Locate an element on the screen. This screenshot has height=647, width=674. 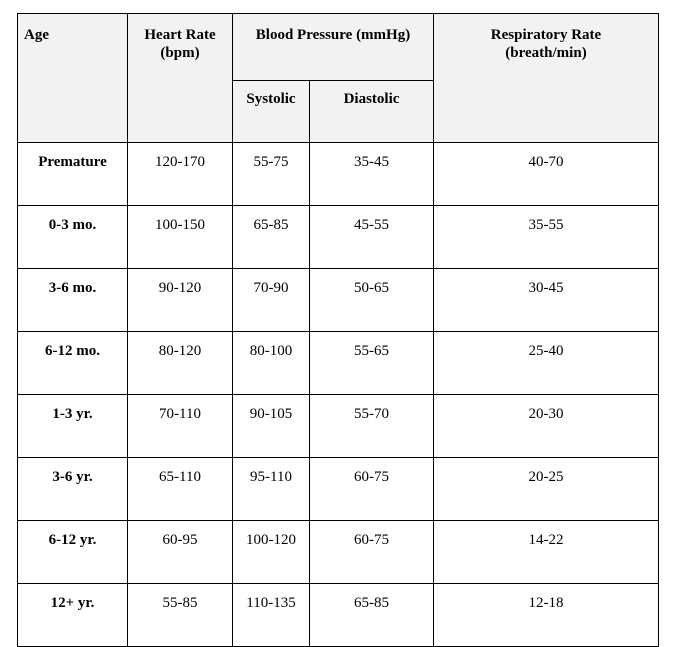
header-age: Age is located at coordinates (72, 78).